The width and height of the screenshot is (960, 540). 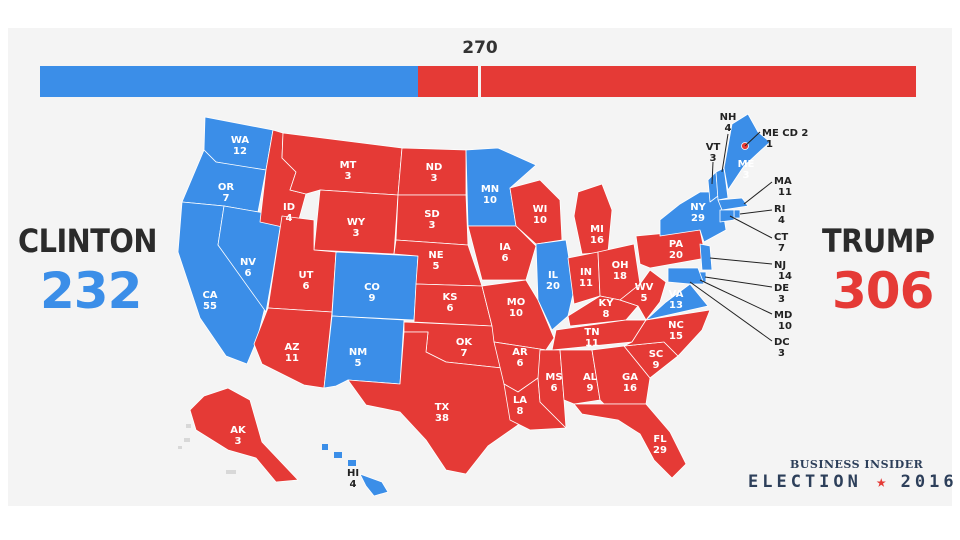 What do you see at coordinates (782, 342) in the screenshot?
I see `state-dc-abbr: DC` at bounding box center [782, 342].